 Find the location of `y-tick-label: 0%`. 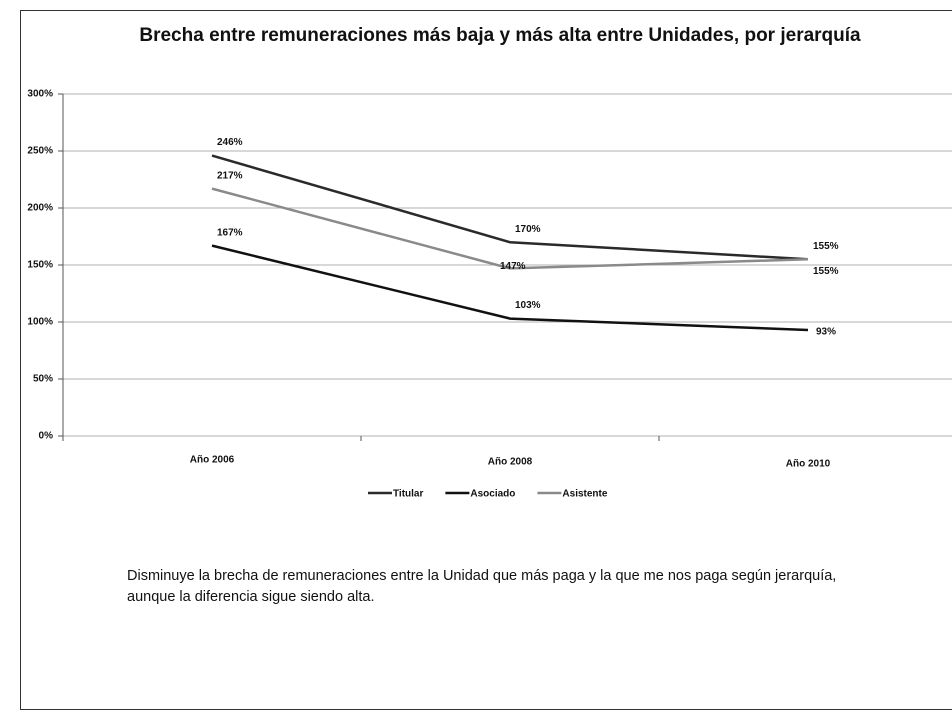

y-tick-label: 0% is located at coordinates (46, 436).